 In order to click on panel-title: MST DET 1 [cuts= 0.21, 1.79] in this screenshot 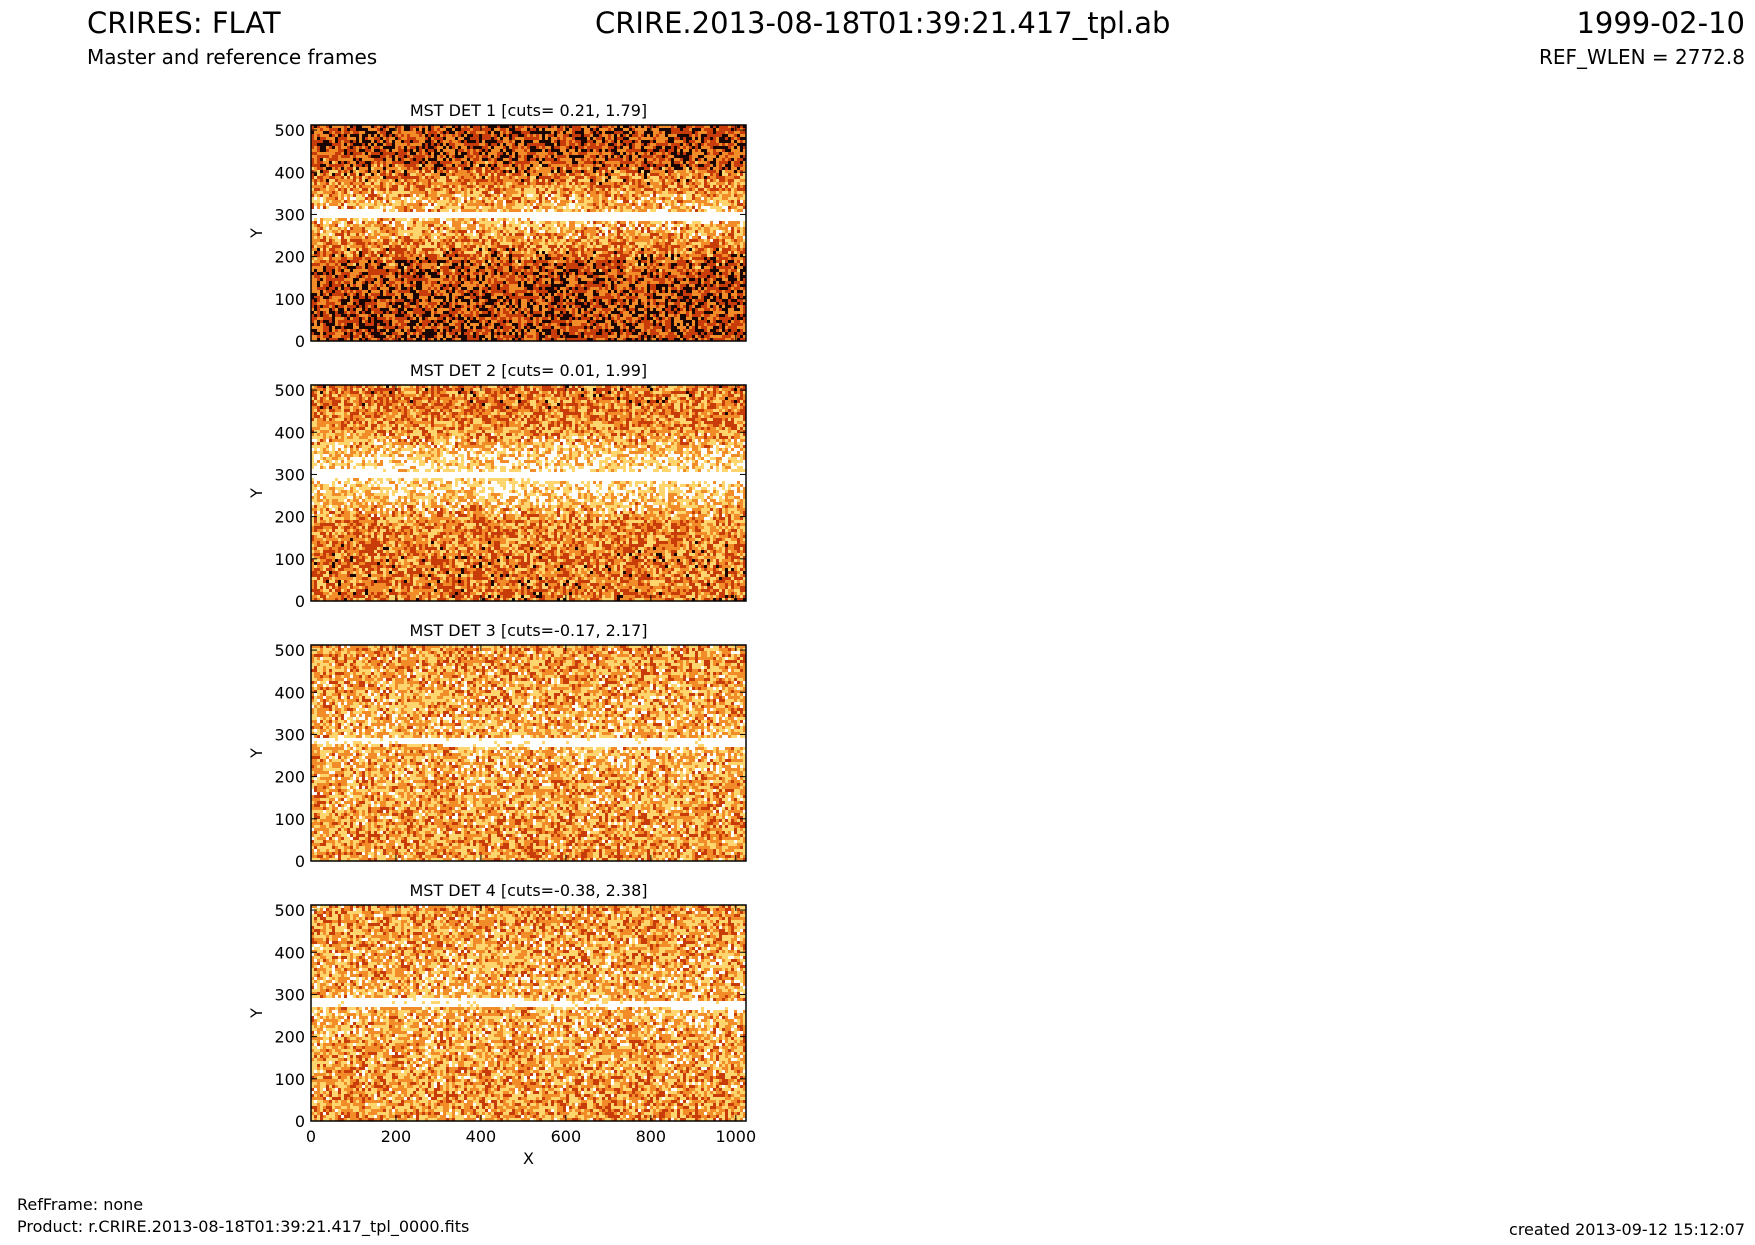, I will do `click(528, 110)`.